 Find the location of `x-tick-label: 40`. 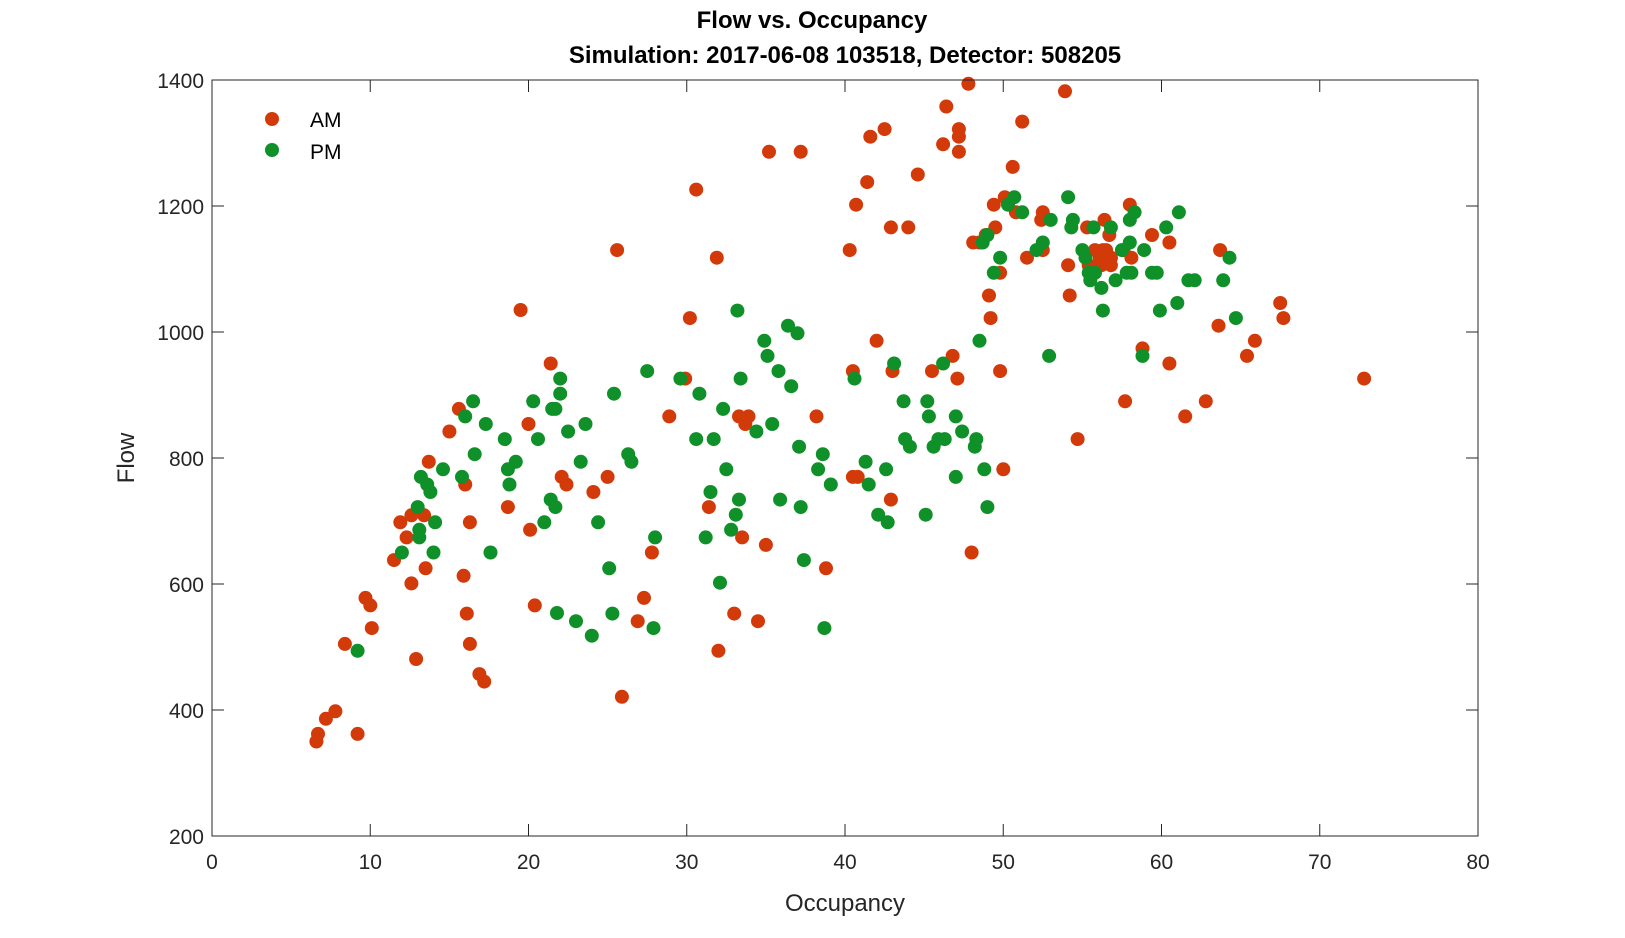

x-tick-label: 40 is located at coordinates (844, 862).